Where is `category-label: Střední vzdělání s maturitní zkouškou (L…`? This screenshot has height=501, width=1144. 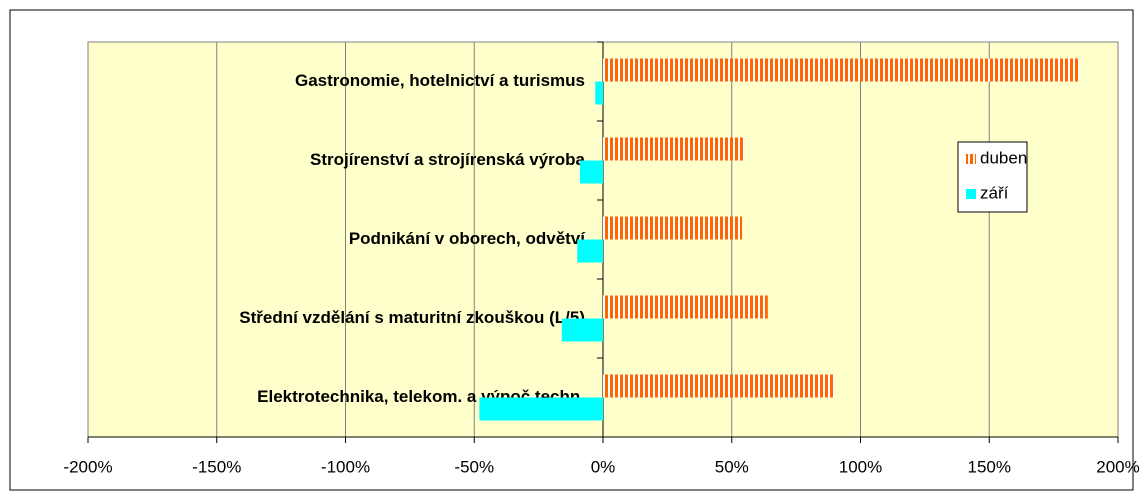
category-label: Střední vzdělání s maturitní zkouškou (L… is located at coordinates (412, 317).